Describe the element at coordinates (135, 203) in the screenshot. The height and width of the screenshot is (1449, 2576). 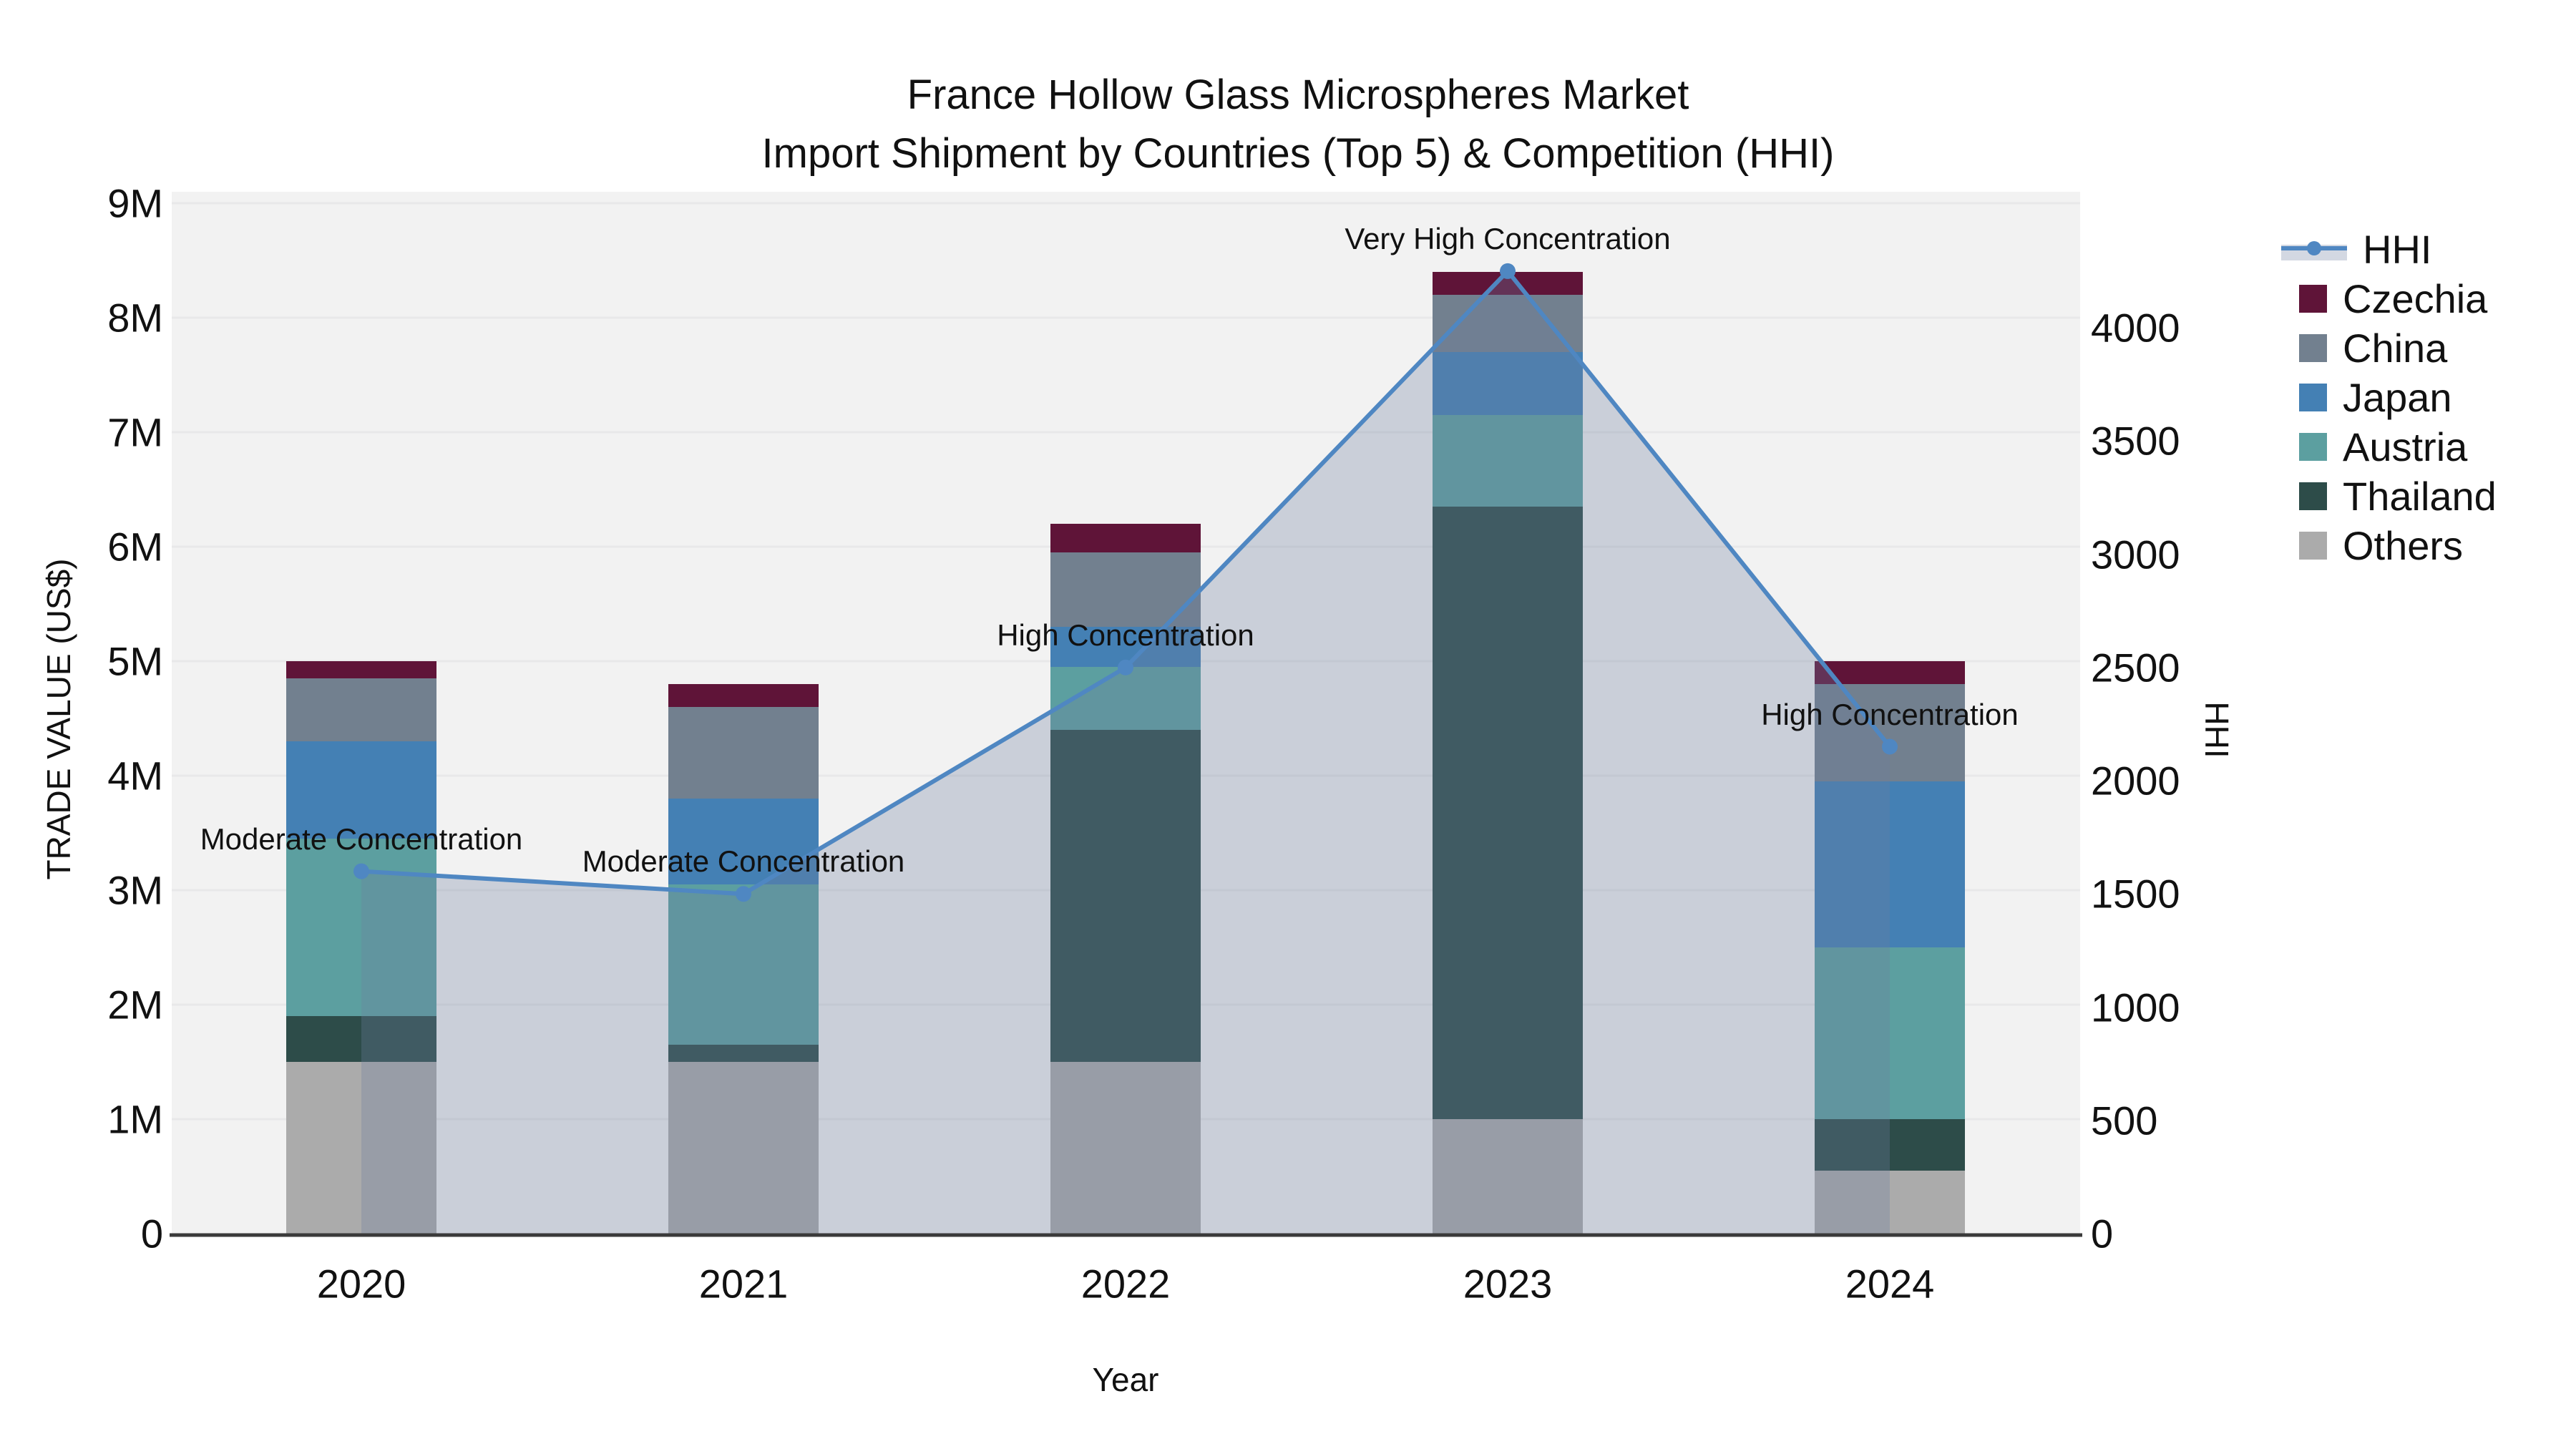
I see `y-left-tick-9M: 9M` at that location.